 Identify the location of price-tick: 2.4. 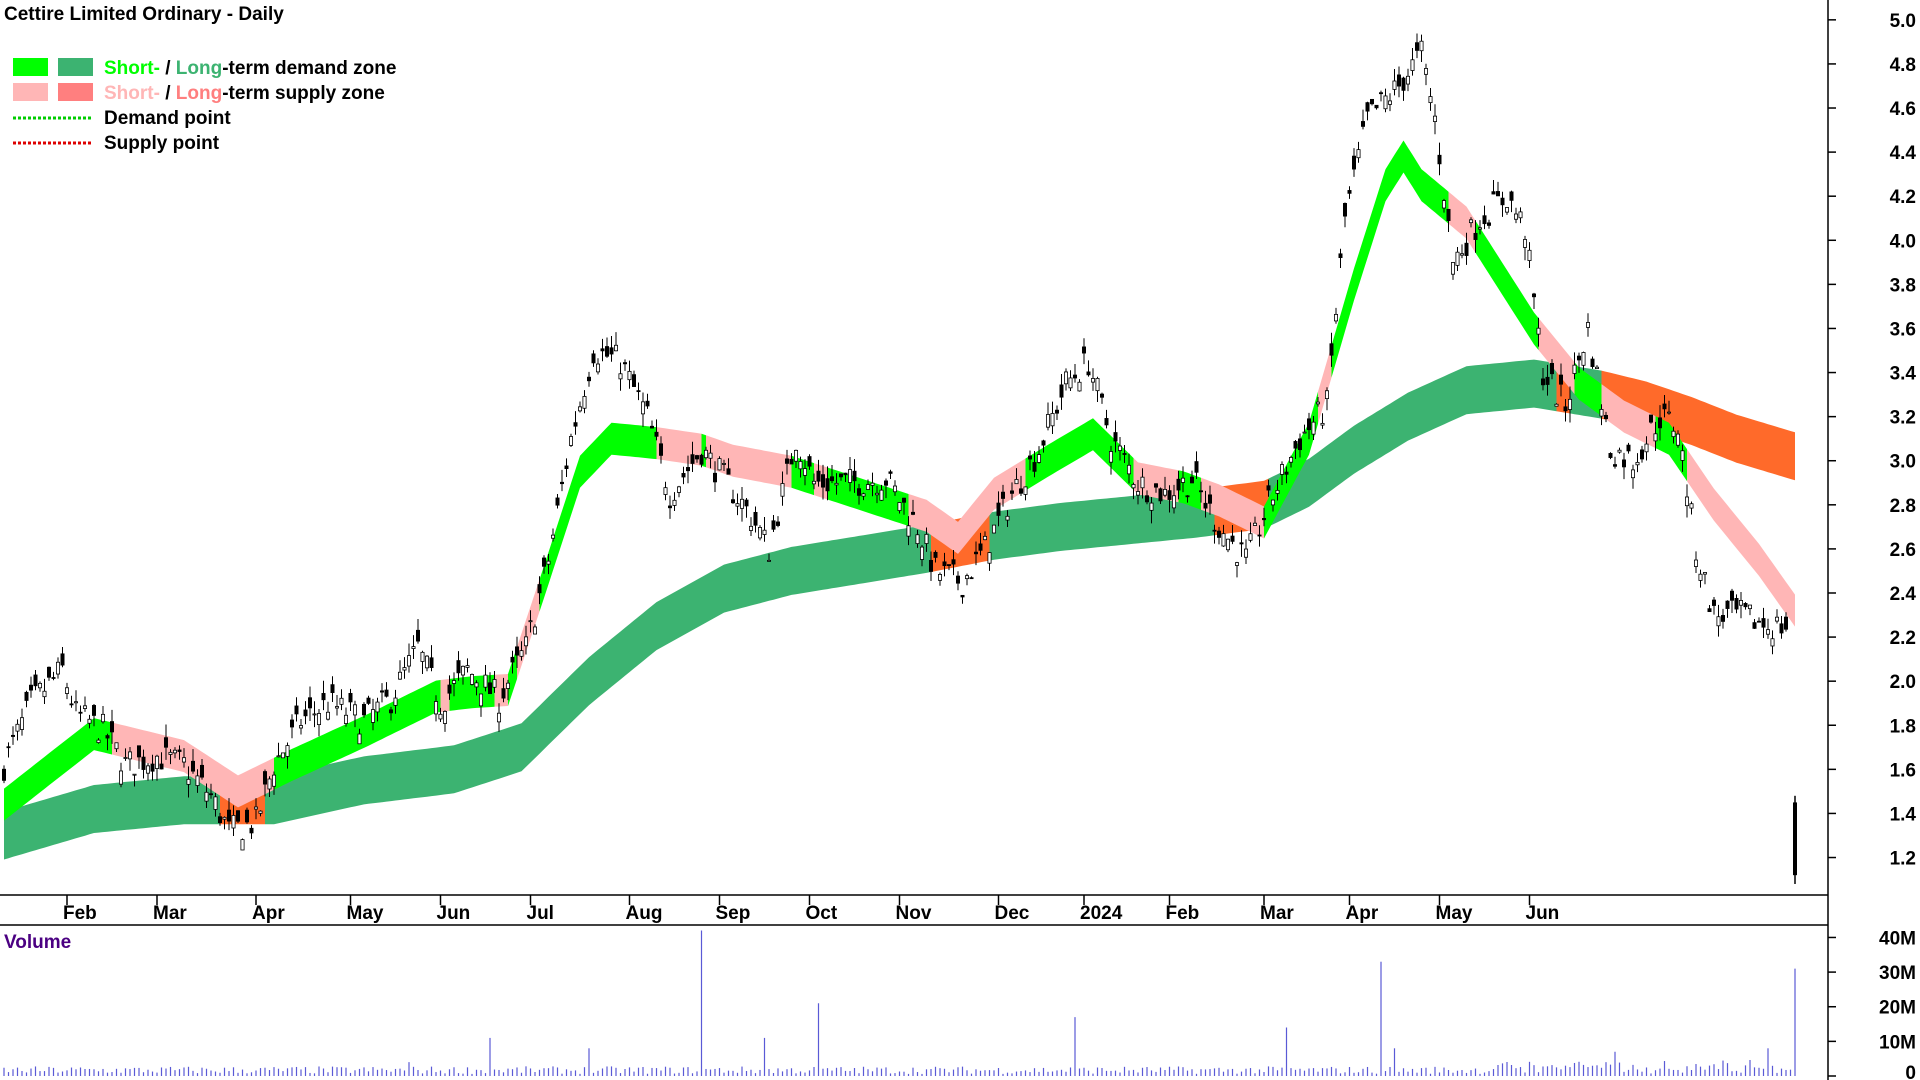
(1872, 594).